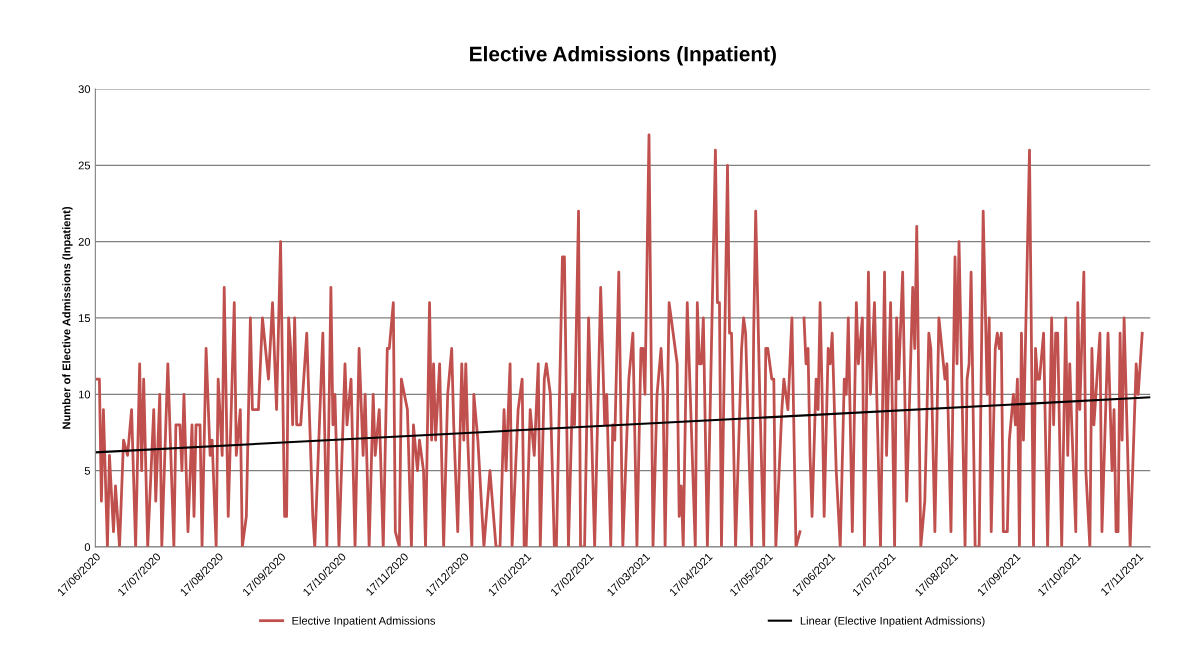  What do you see at coordinates (84, 165) in the screenshot?
I see `y-tick-label: 25` at bounding box center [84, 165].